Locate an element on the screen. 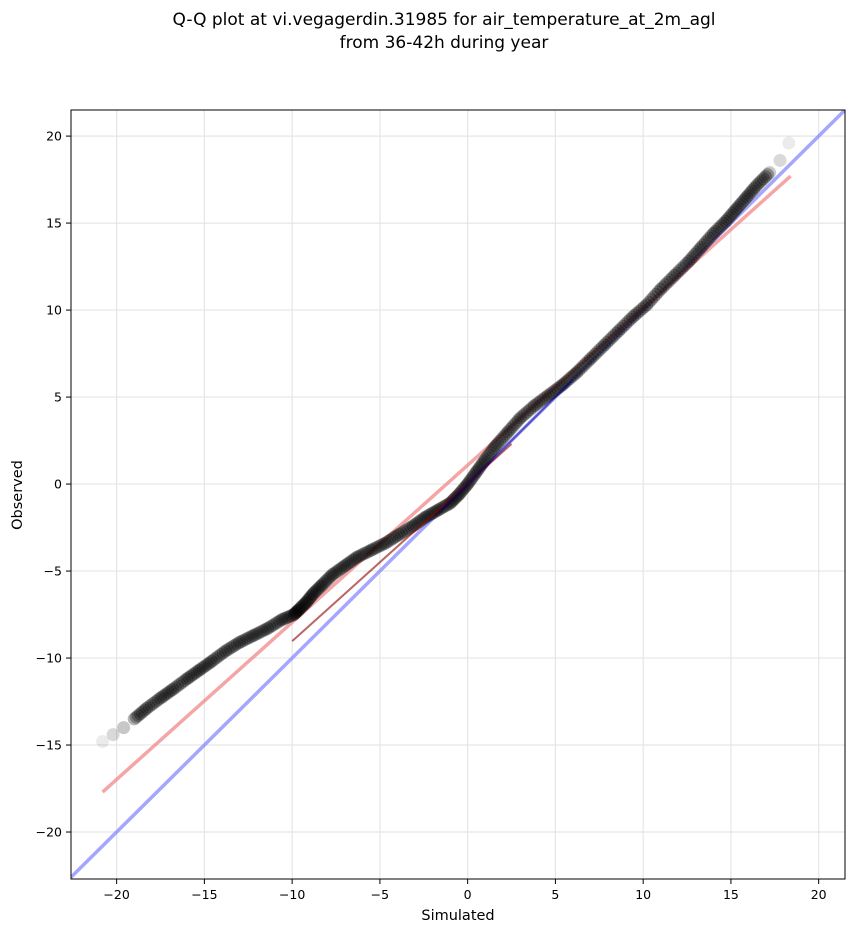 Image resolution: width=854 pixels, height=934 pixels. y-axis-ticks: −20 −15 −10 −5 0 5 10 15 20 is located at coordinates (53, 484).